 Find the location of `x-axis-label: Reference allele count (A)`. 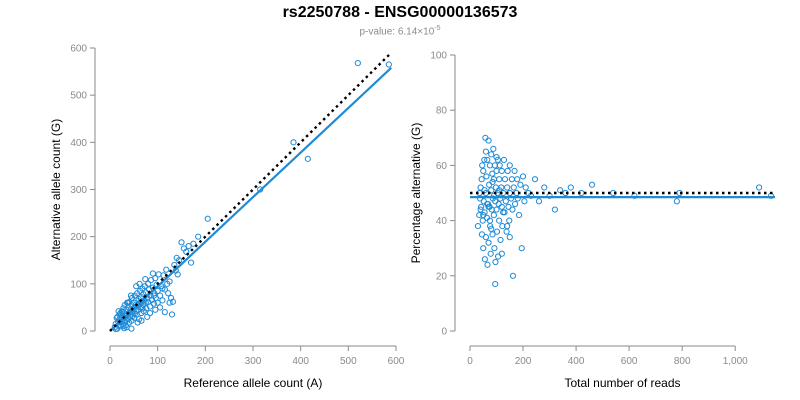

x-axis-label: Reference allele count (A) is located at coordinates (253, 383).